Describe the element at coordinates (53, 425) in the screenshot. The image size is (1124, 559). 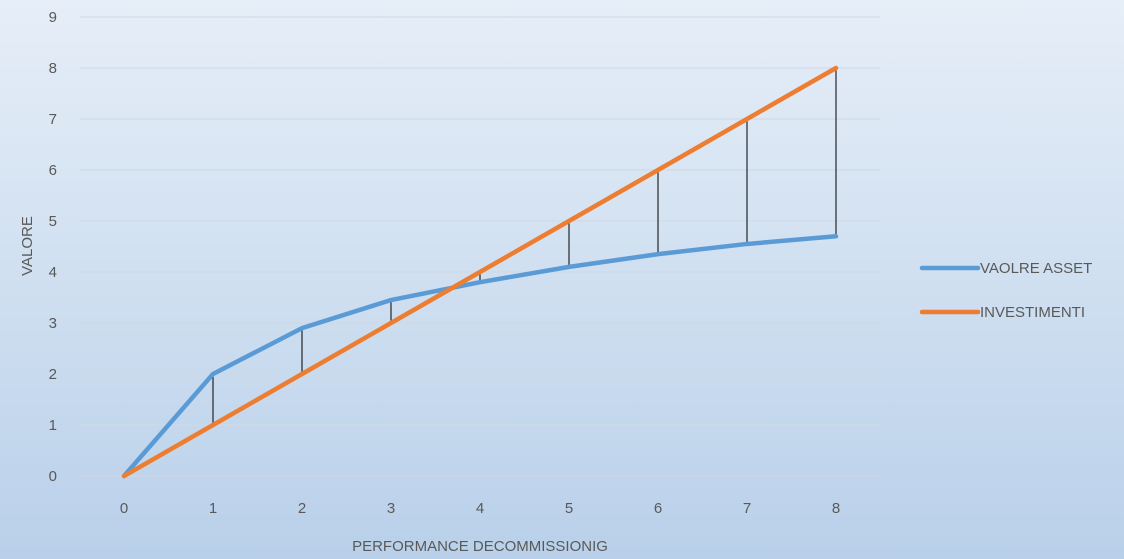
I see `y-tick-label: 1` at that location.